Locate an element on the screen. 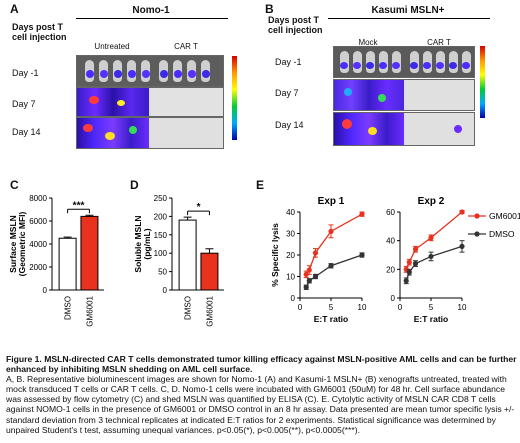  panel-e-letter: E is located at coordinates (260, 185).